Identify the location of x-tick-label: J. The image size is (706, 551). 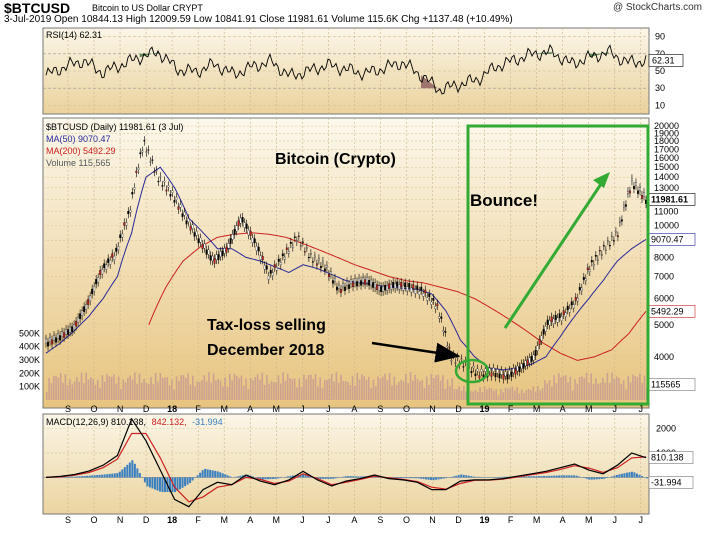
(641, 520).